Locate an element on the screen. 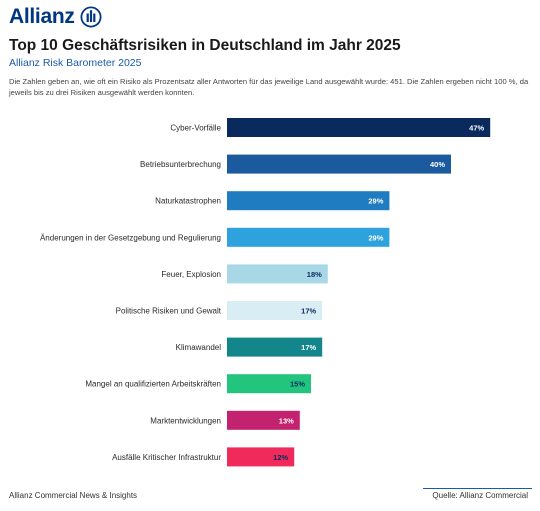  category-label-10: Ausfälle Kritischer Infrastruktur is located at coordinates (166, 457).